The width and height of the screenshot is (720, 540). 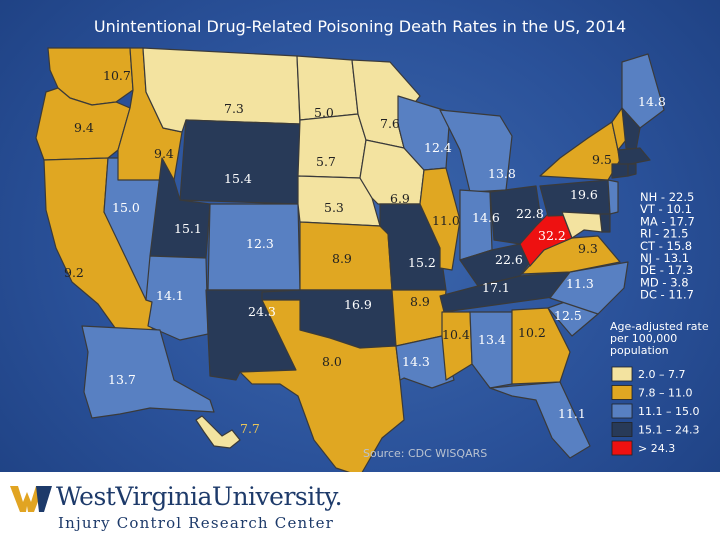 I want to click on rate-label-sc: 12.5, so click(x=568, y=315).